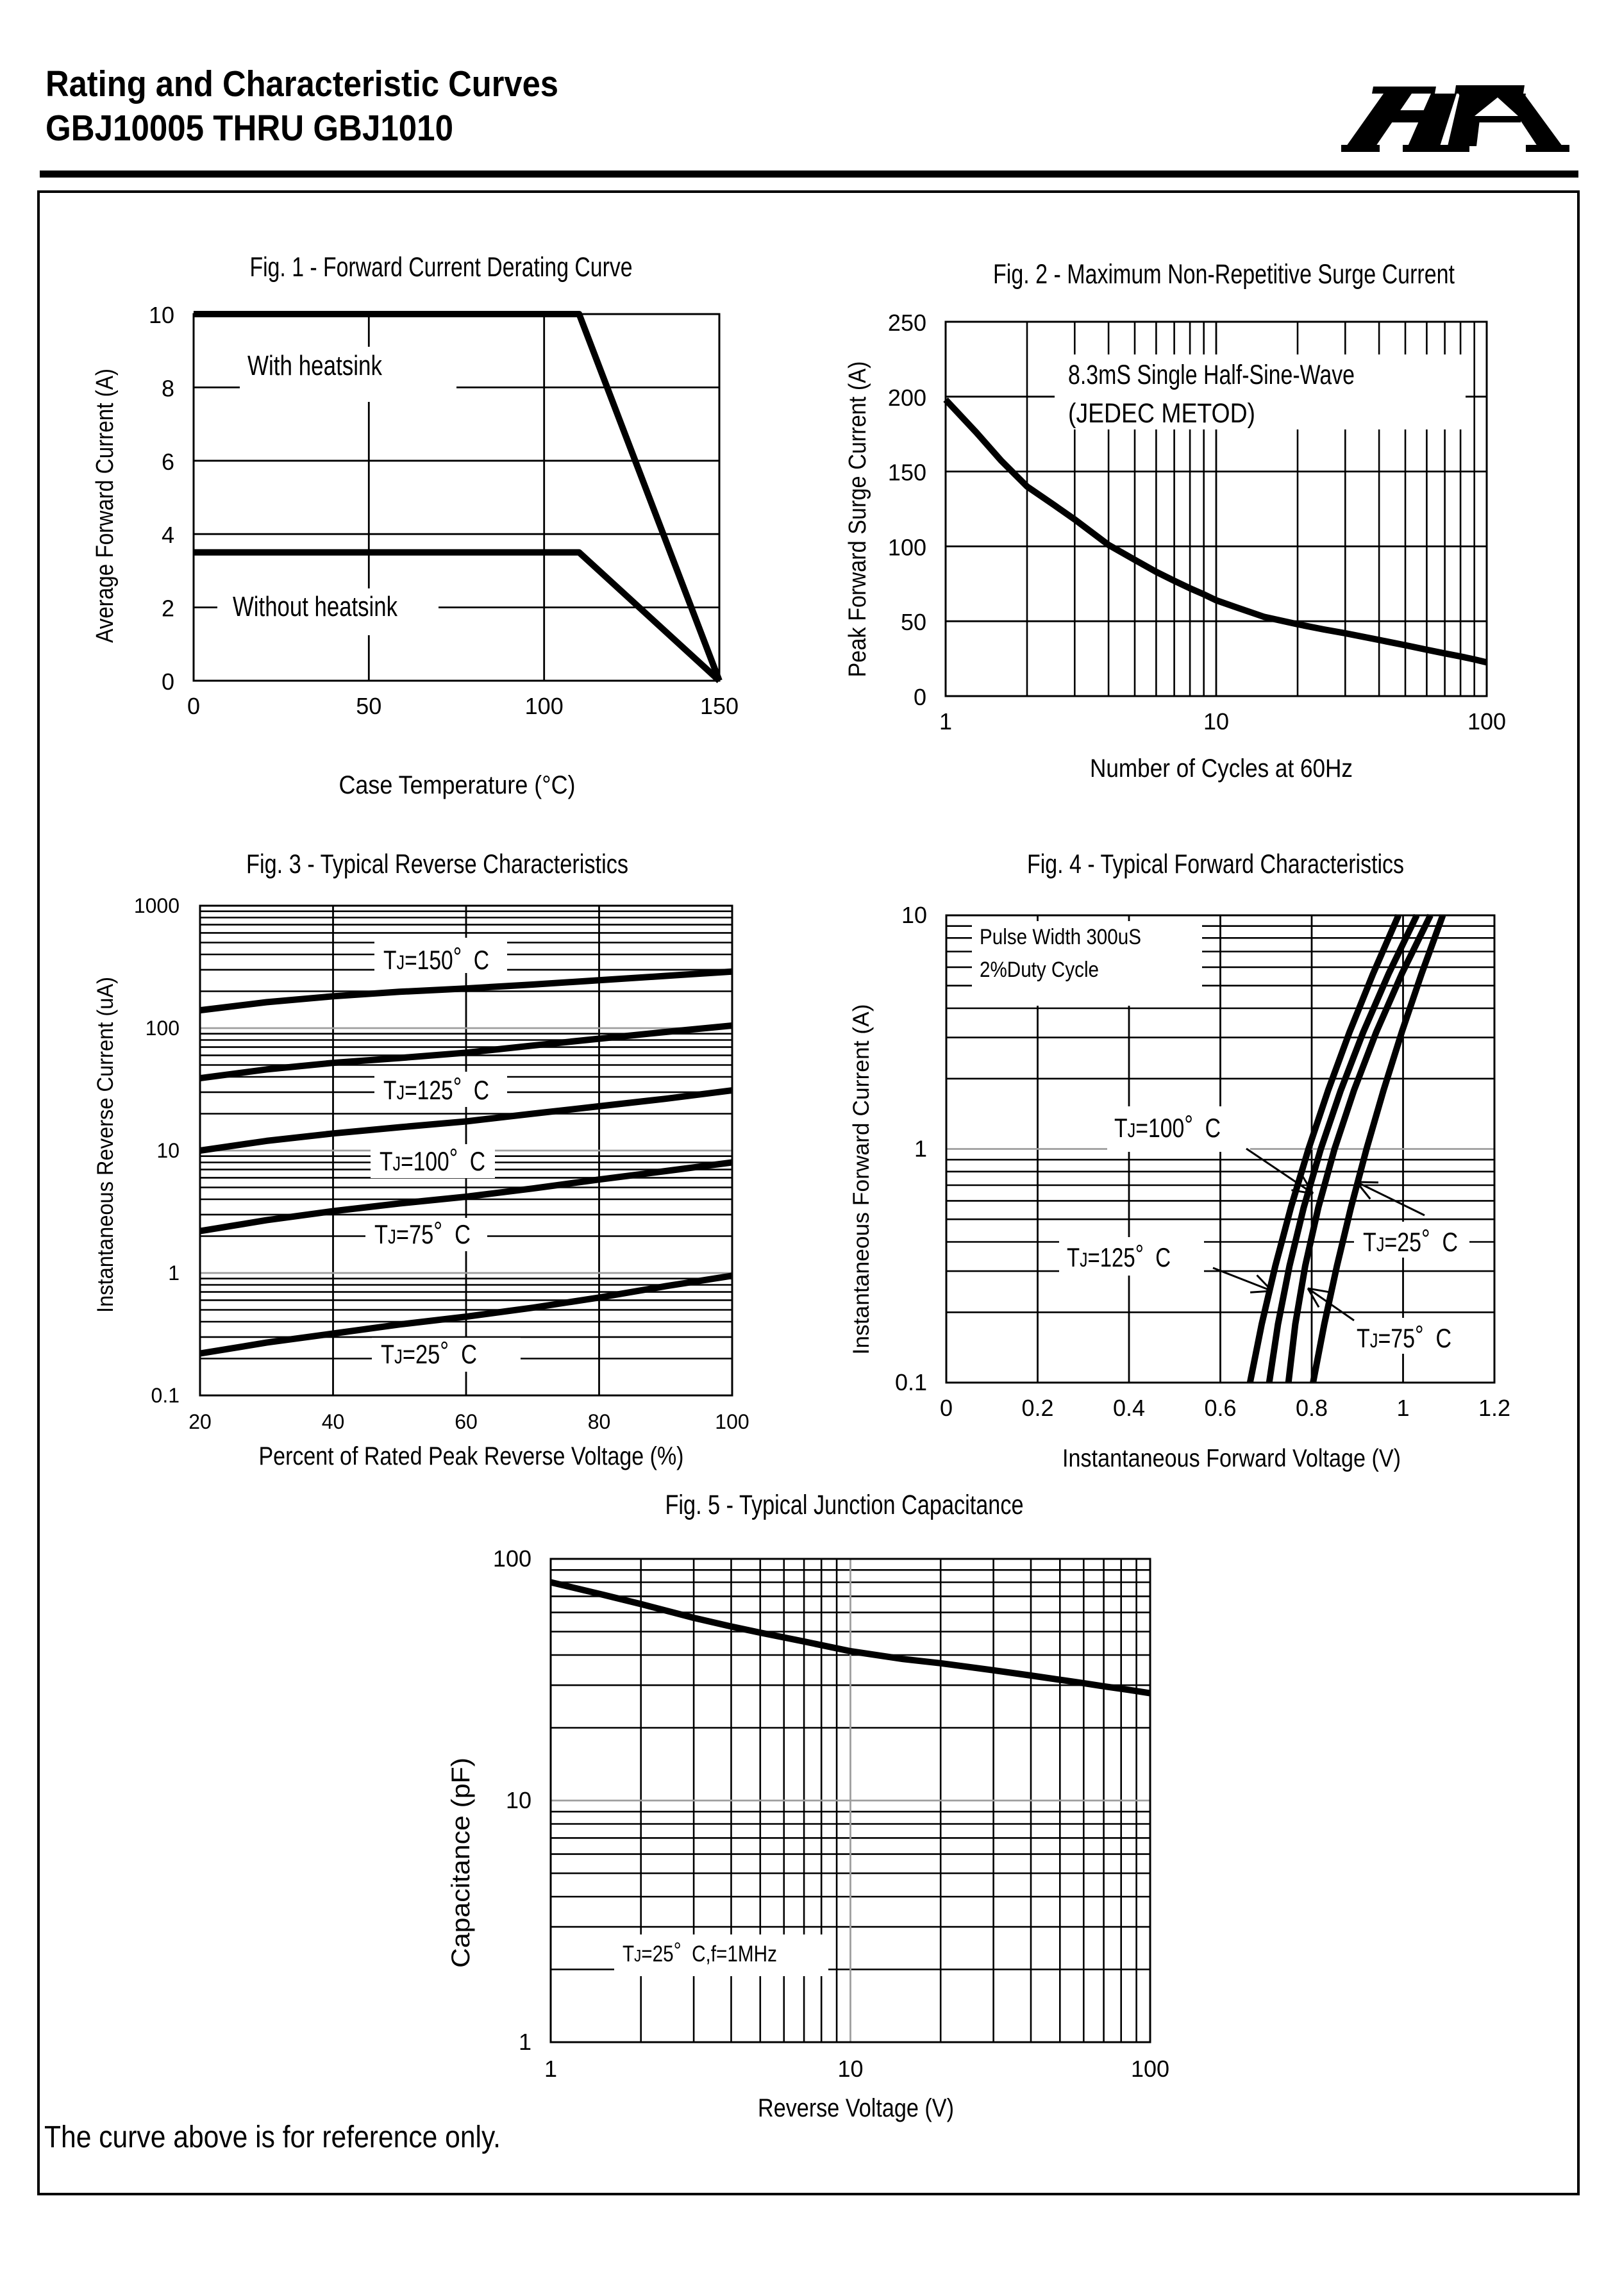 The image size is (1622, 2296). What do you see at coordinates (437, 864) in the screenshot?
I see `svg-text:Fig. 3 - Typical Reverse Chara: Fig. 3 - Typical Reverse Characteristics` at bounding box center [437, 864].